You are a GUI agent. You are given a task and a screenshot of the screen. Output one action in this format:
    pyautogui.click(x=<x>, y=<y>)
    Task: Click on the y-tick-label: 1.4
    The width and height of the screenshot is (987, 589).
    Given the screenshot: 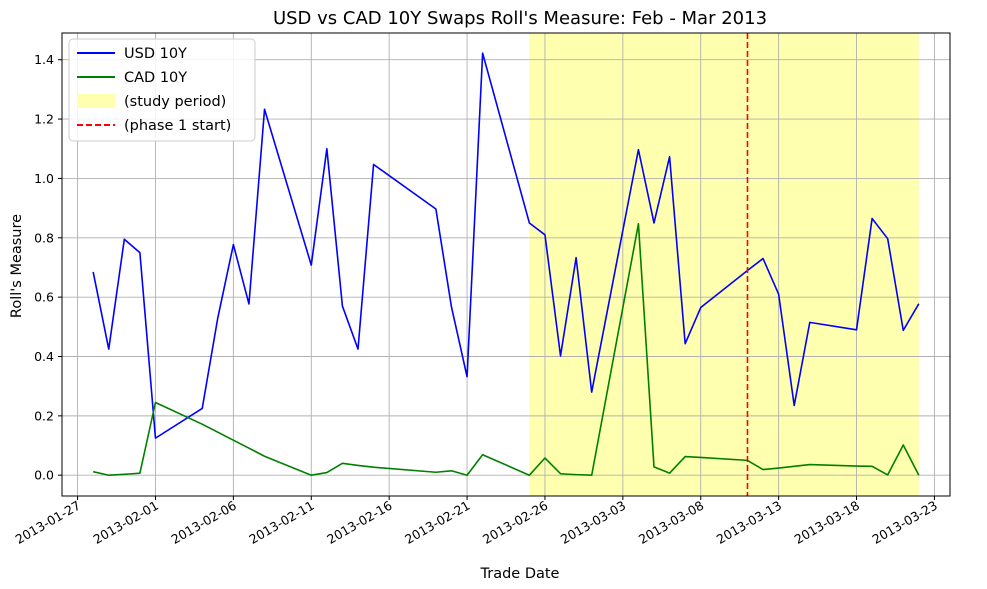 What is the action you would take?
    pyautogui.click(x=44, y=59)
    